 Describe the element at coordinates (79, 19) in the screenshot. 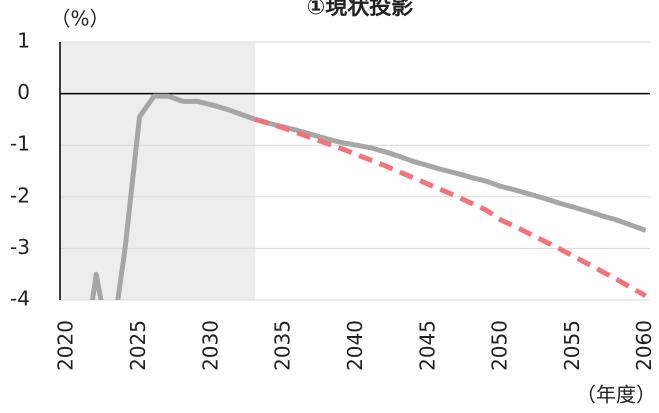

I see `y-axis-label: （%）` at that location.